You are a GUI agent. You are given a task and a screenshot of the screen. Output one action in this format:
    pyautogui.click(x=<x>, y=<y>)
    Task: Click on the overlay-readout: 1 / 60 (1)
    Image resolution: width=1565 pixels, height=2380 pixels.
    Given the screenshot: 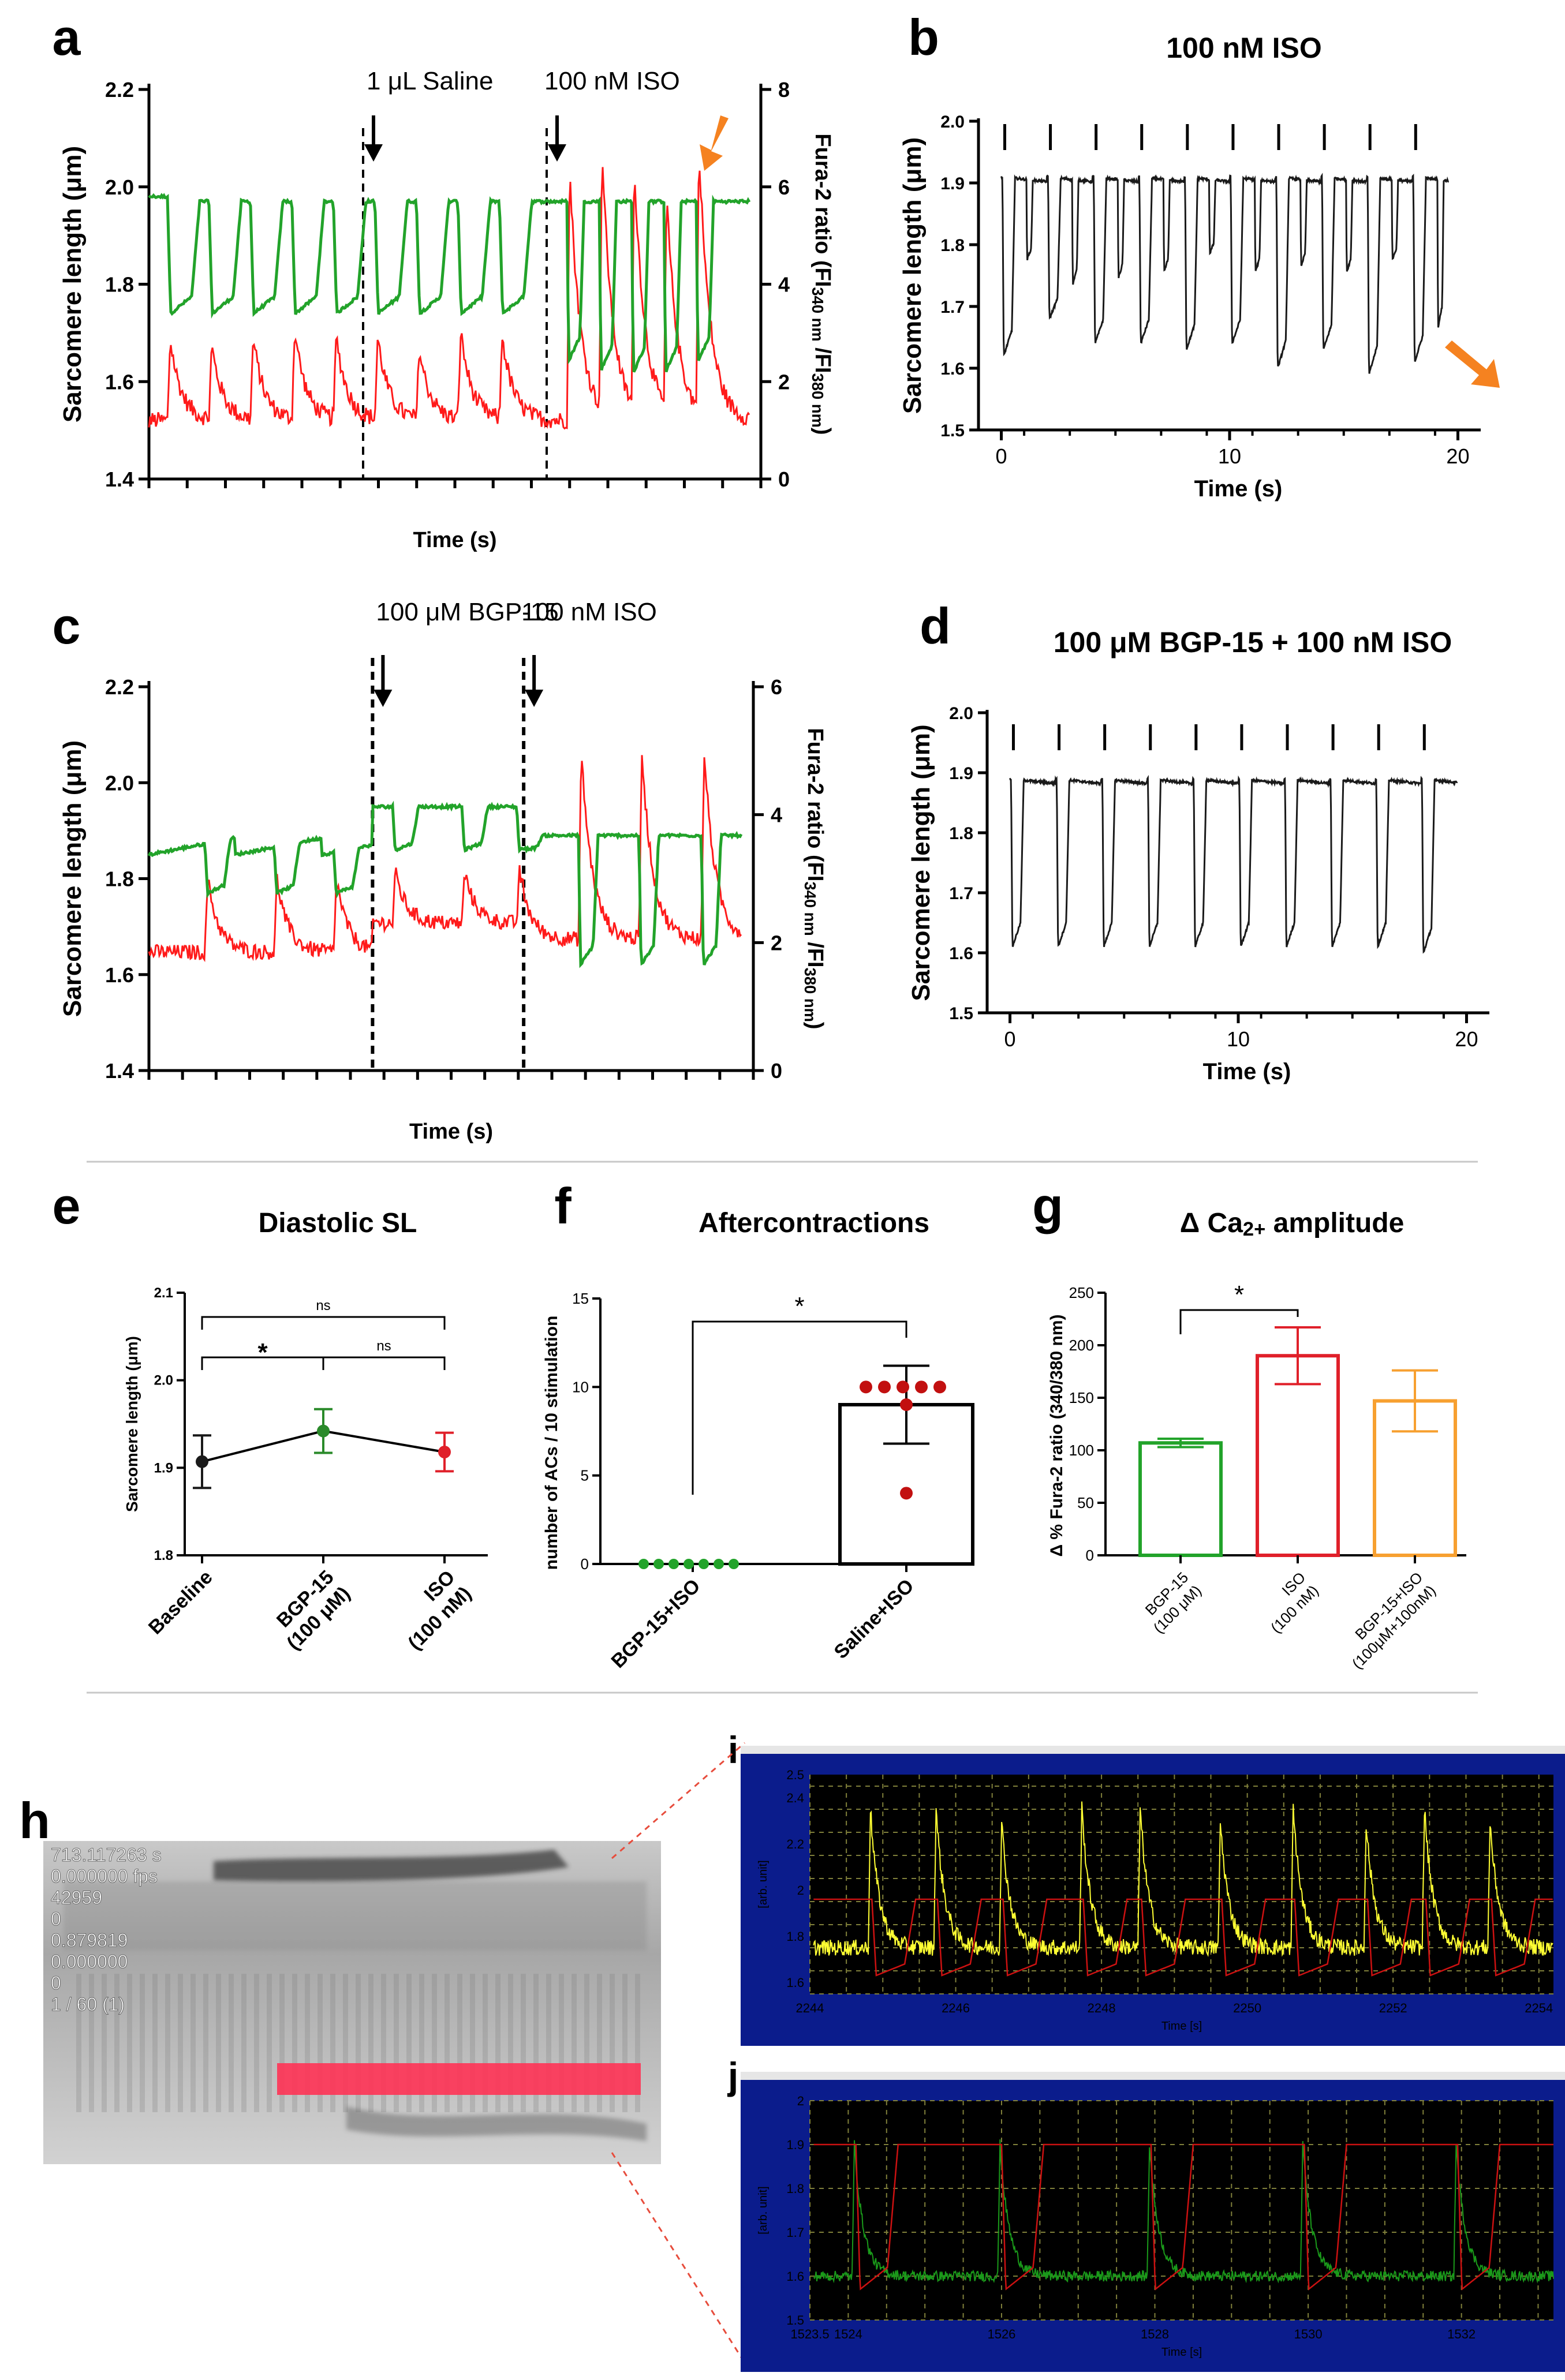 What is the action you would take?
    pyautogui.click(x=88, y=2004)
    